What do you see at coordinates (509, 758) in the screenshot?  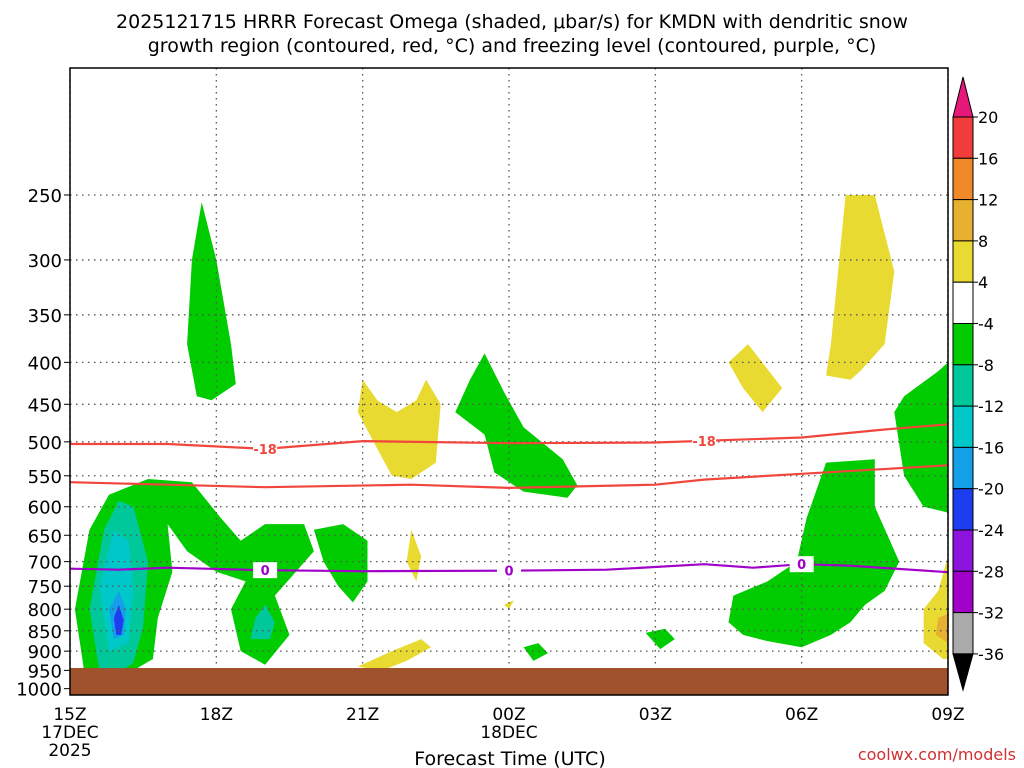 I see `x-axis-label: Forecast Time (UTC)` at bounding box center [509, 758].